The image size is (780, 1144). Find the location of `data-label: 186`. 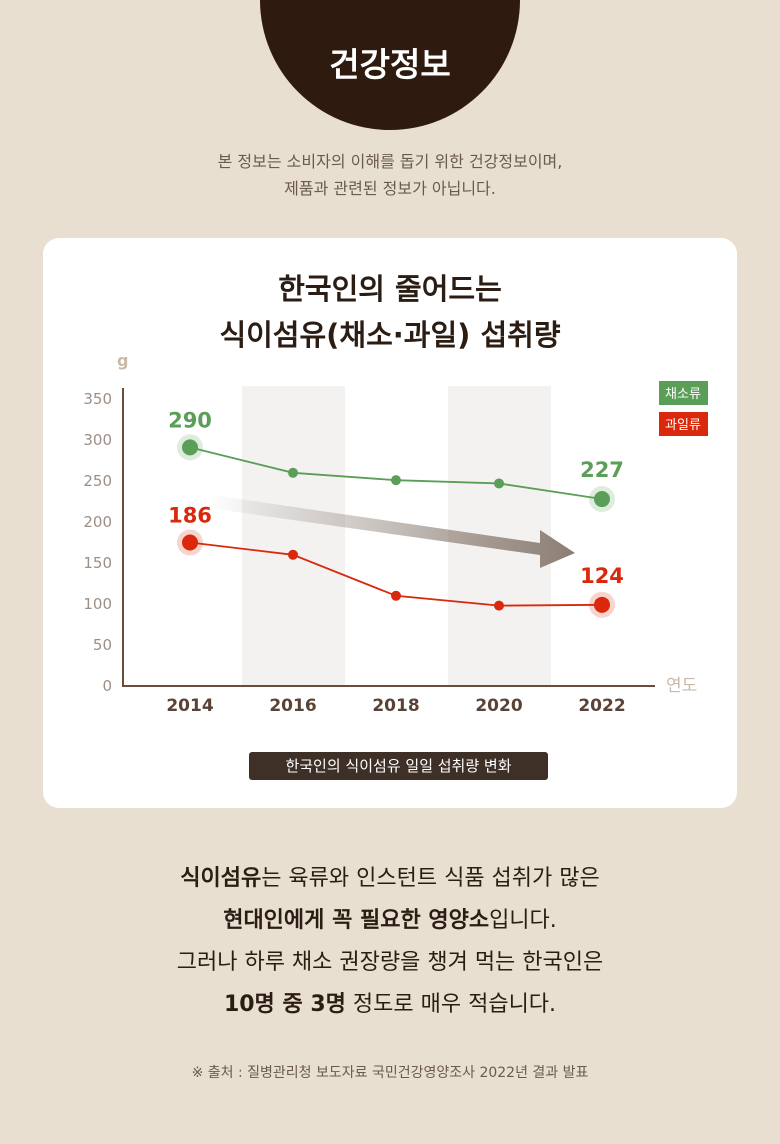

data-label: 186 is located at coordinates (190, 516).